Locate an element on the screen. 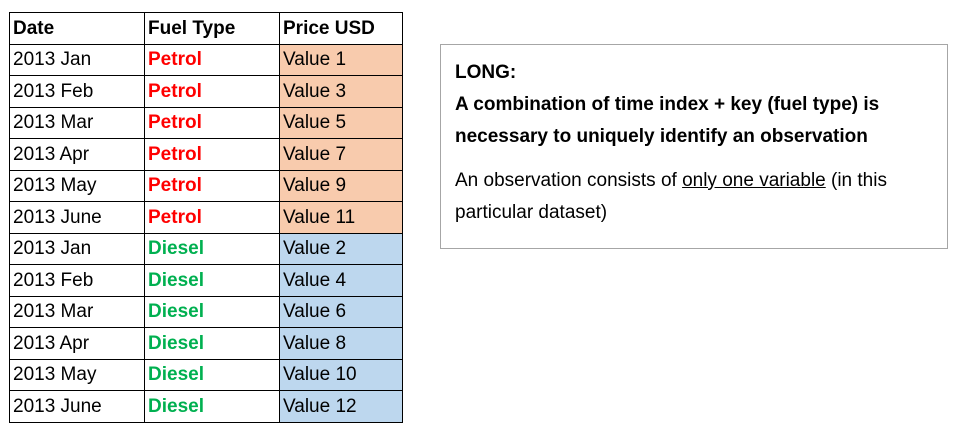 The width and height of the screenshot is (958, 437). table-row: 2013 Jan Diesel Value 2 is located at coordinates (206, 248).